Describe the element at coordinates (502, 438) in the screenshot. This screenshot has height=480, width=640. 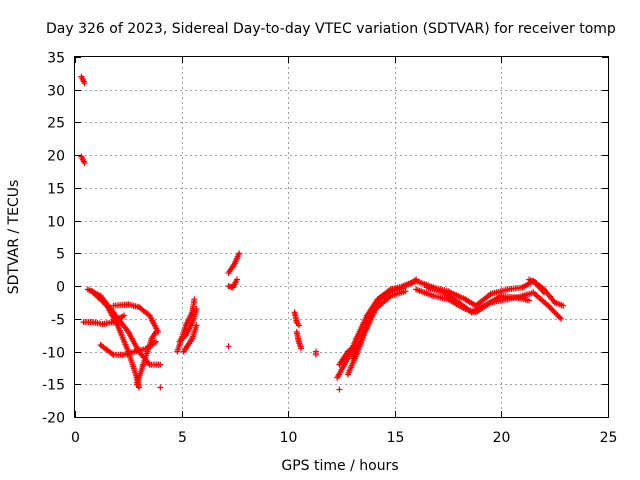
I see `x-tick-label: 20` at that location.